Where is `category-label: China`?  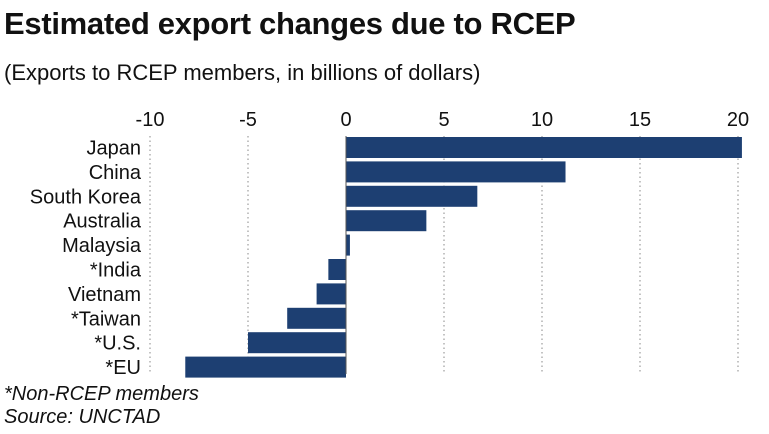
category-label: China is located at coordinates (115, 173).